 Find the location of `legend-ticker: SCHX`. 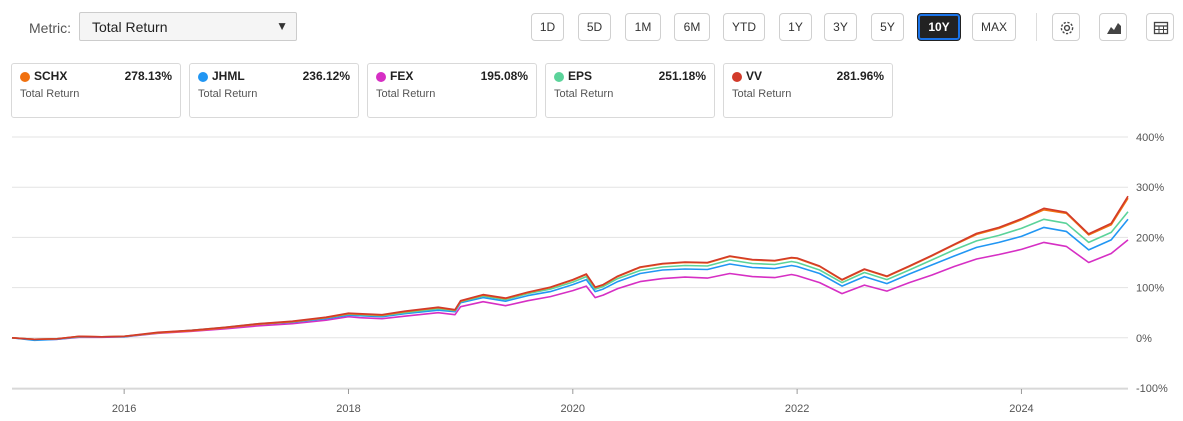

legend-ticker: SCHX is located at coordinates (51, 76).